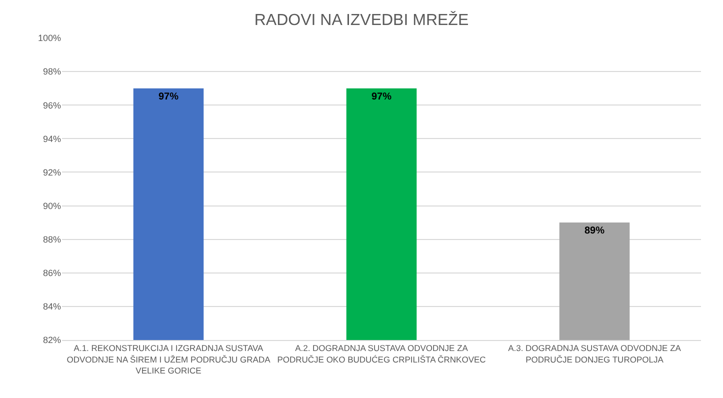 Image resolution: width=723 pixels, height=398 pixels. What do you see at coordinates (168, 359) in the screenshot?
I see `x-tick-label: A.1. REKONSTRUKCIJA I IZGRADNJA SUSTAVA ODVODNJE NA ŠIREM I UŽEM PODRUČJU GRADA VELIKE GORICE` at bounding box center [168, 359].